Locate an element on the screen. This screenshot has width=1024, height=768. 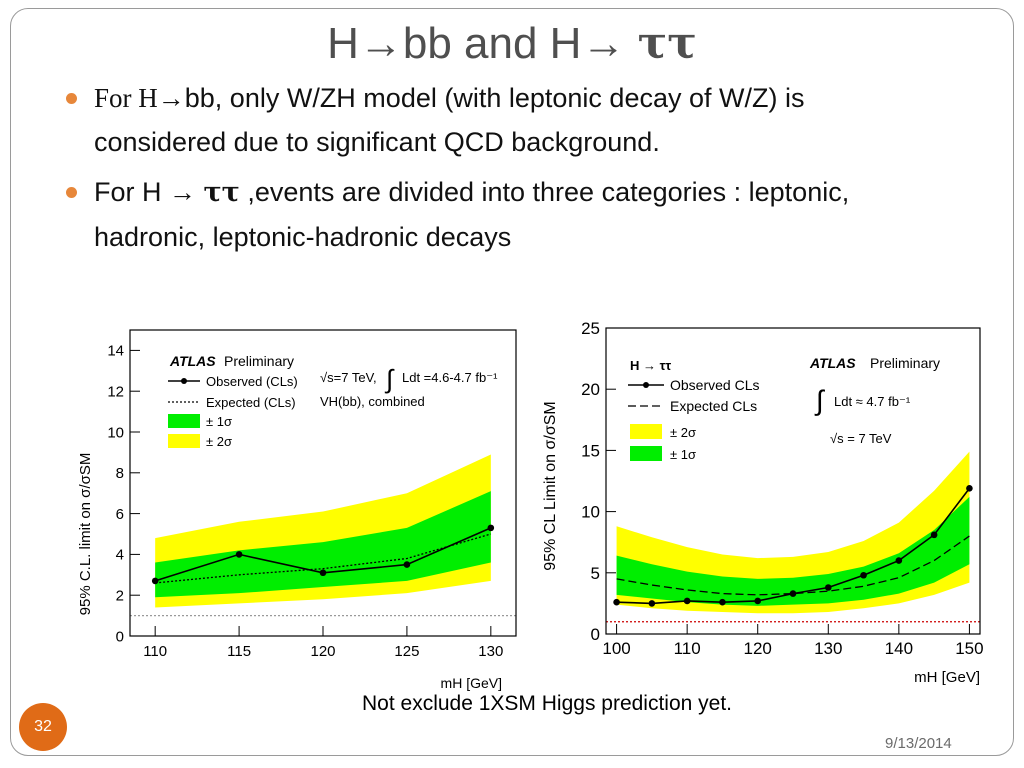
htautau-legend-status: Preliminary is located at coordinates (905, 363).